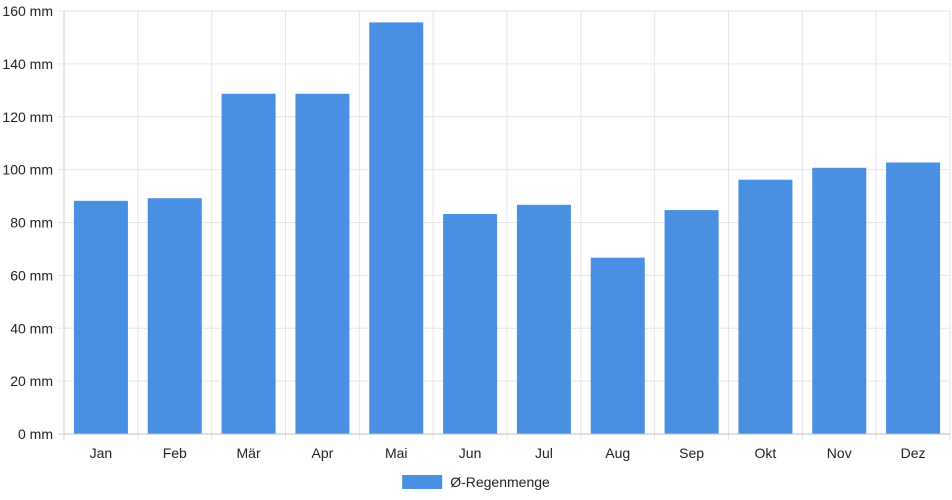 The height and width of the screenshot is (500, 952). I want to click on y-tick-label: 40 mm, so click(31, 328).